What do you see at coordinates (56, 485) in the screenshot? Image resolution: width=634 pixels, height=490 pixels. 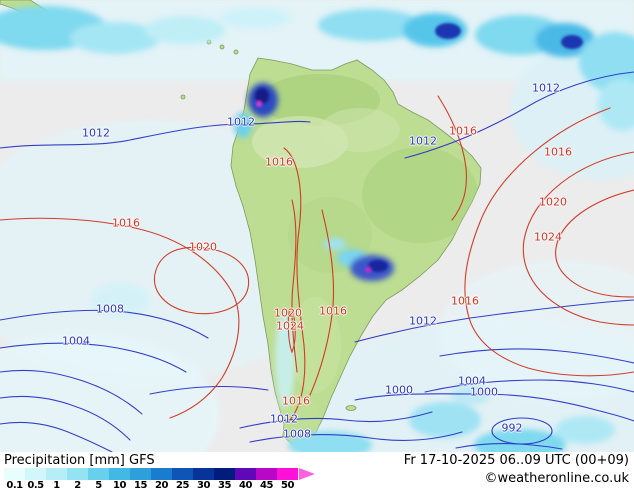 I see `scale-tick: 1` at bounding box center [56, 485].